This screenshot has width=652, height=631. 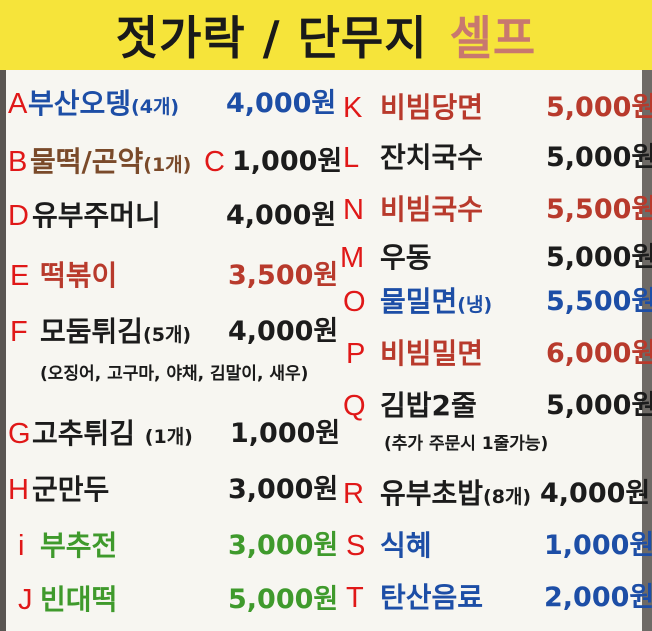 I want to click on menu-item-n: N 비빔국수 5,500원, so click(x=496, y=210).